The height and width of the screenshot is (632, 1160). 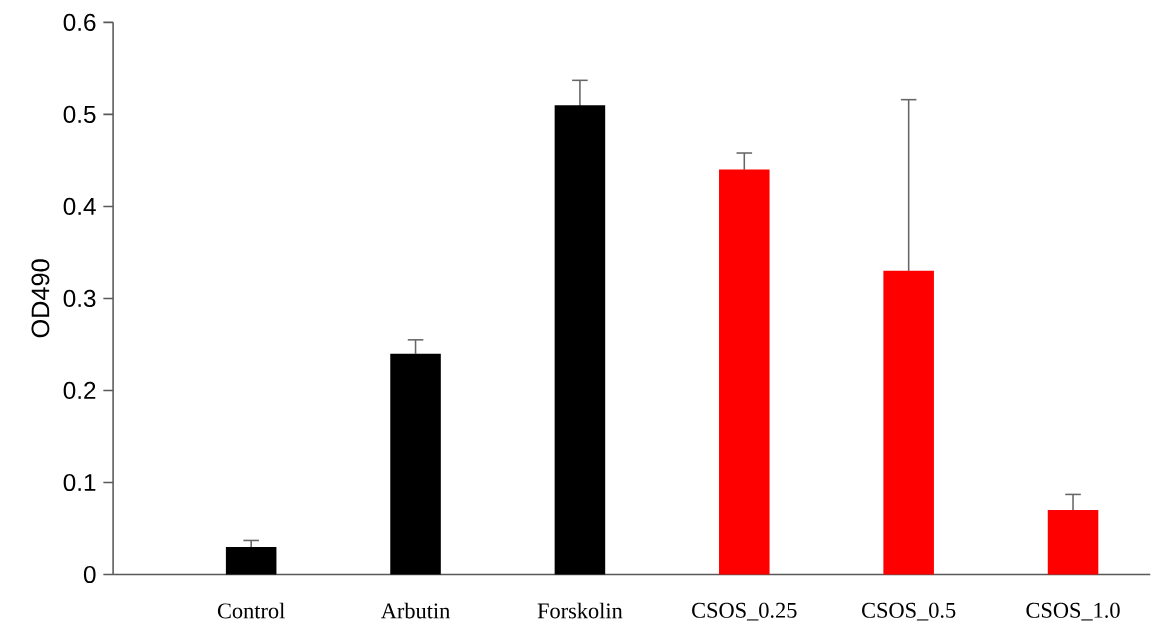 What do you see at coordinates (1073, 611) in the screenshot?
I see `x-tick-label: CSOS_1.0` at bounding box center [1073, 611].